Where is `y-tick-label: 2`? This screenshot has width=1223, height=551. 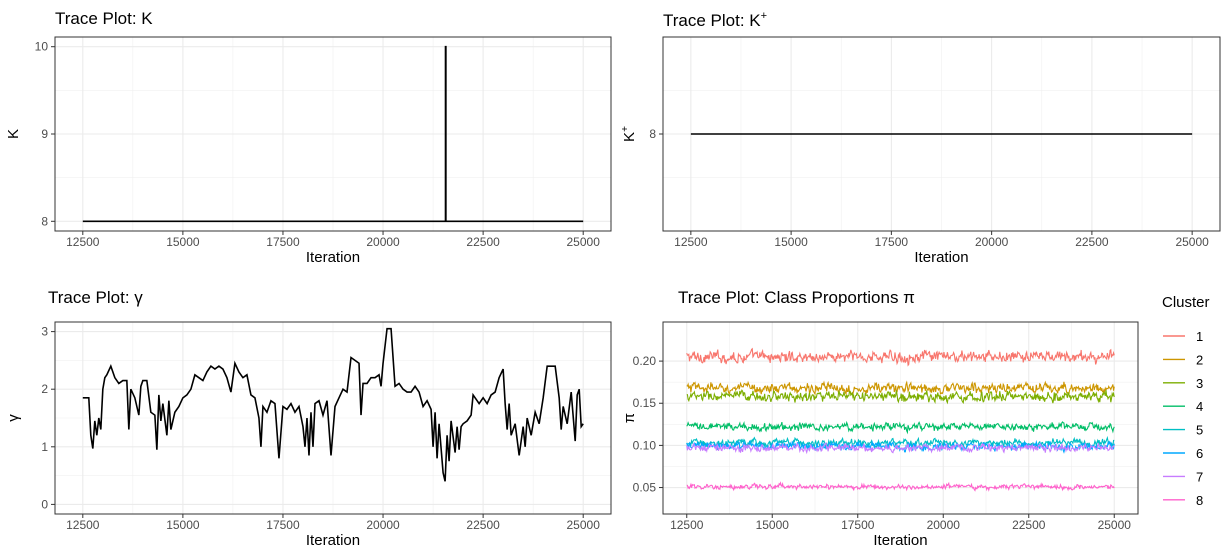
y-tick-label: 2 is located at coordinates (44, 389).